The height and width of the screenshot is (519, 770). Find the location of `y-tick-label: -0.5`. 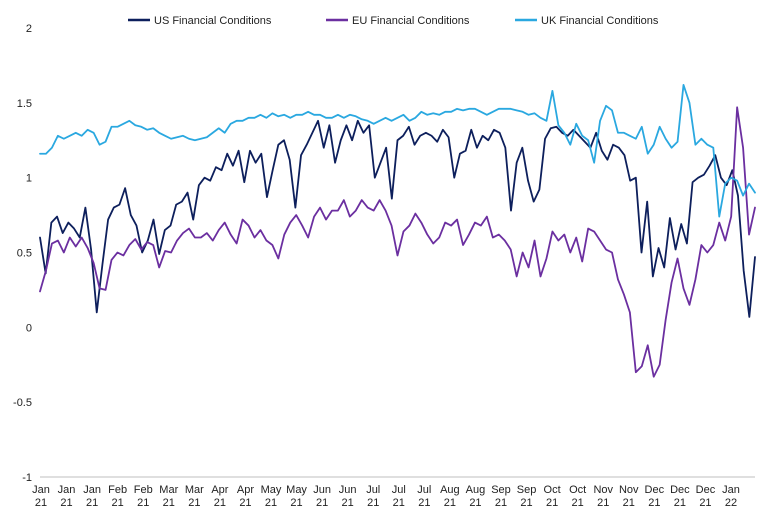

y-tick-label: -0.5 is located at coordinates (22, 403).